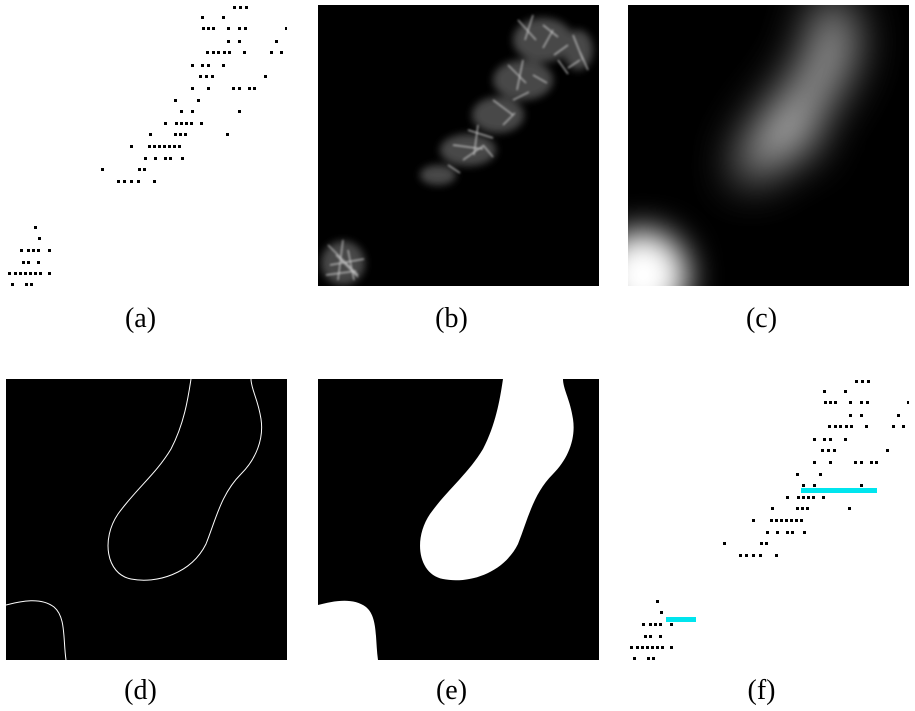  What do you see at coordinates (681, 619) in the screenshot?
I see `highlight-segment-lower` at bounding box center [681, 619].